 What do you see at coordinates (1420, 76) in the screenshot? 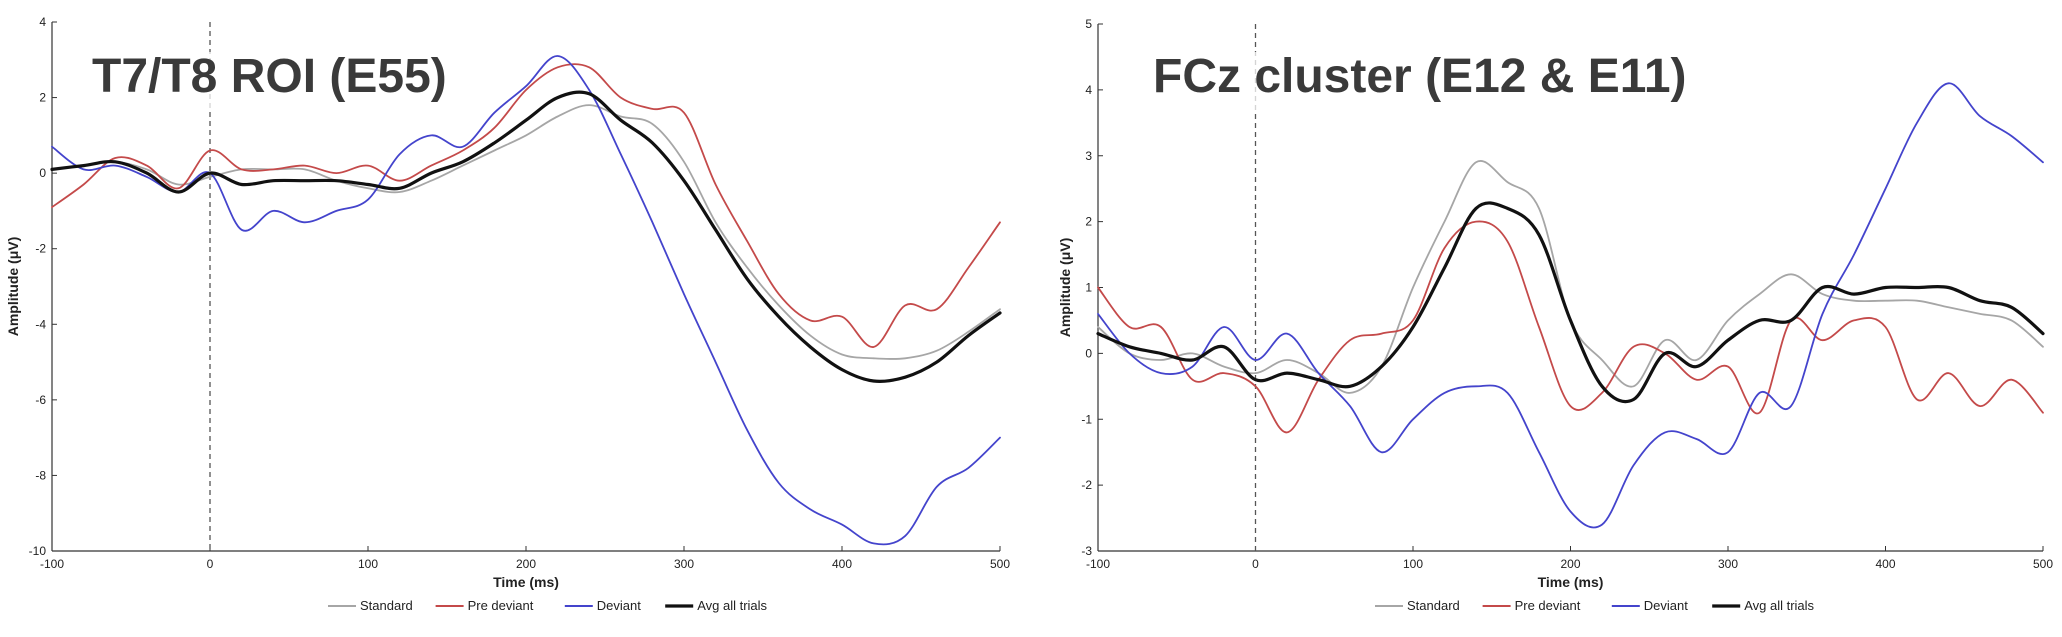
I see `chart-title: FCz cluster (E12 & E11)` at bounding box center [1420, 76].